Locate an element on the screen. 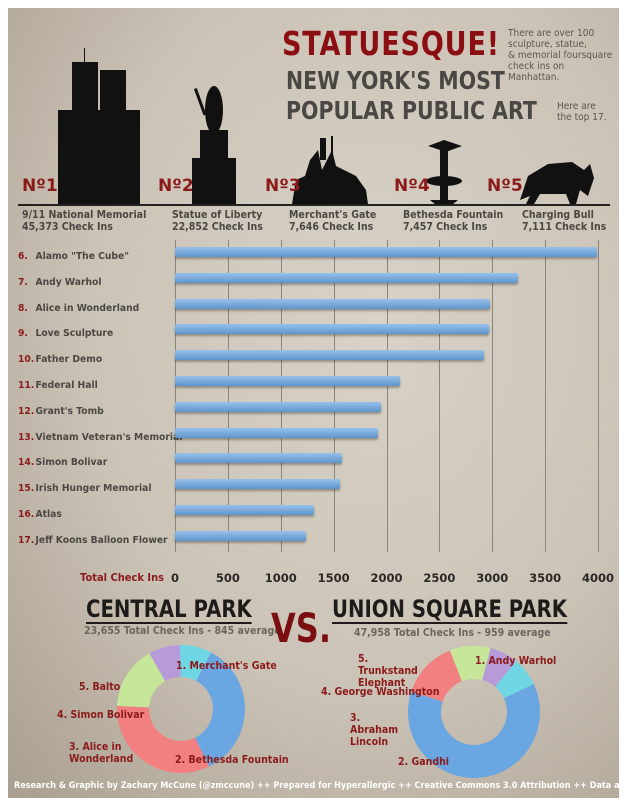  x-tick-label: 500 is located at coordinates (227, 578).